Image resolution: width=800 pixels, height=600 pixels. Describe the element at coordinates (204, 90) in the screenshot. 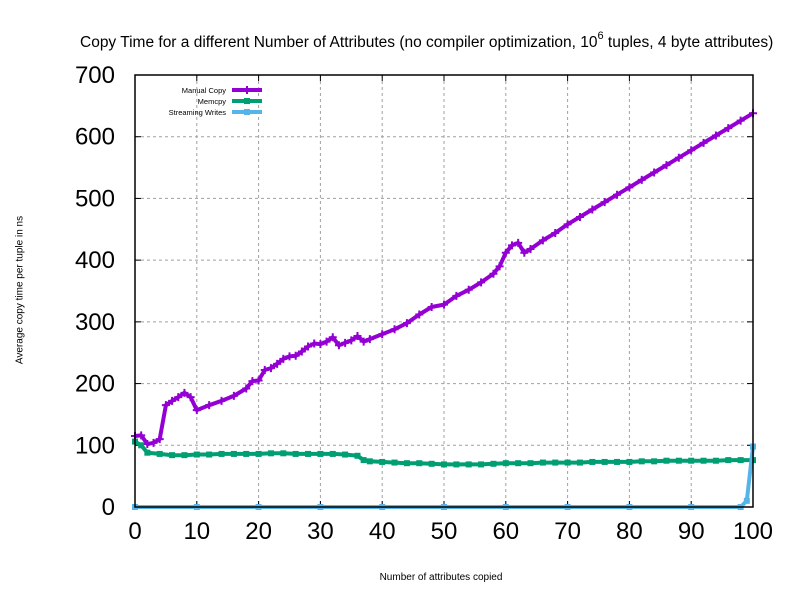

I see `legend-label: Manual Copy` at that location.